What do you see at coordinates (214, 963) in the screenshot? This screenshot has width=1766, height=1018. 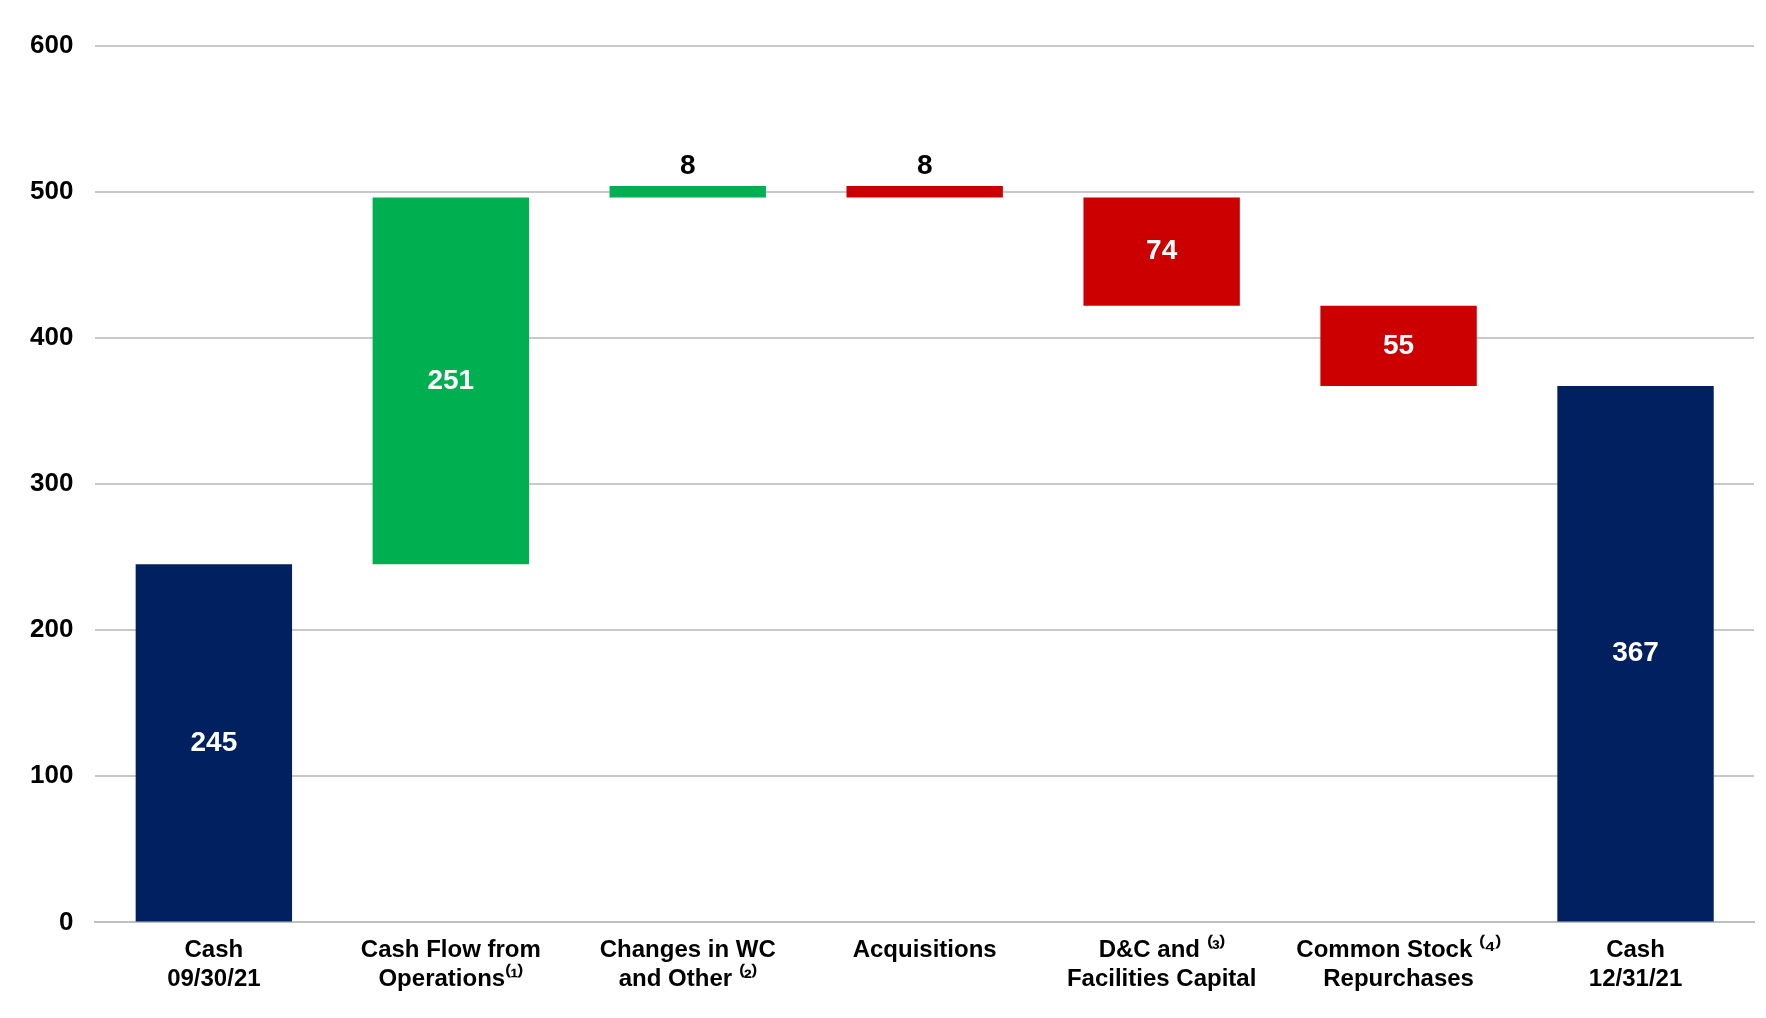 I see `x-tick-label: Cash 09/30/21` at bounding box center [214, 963].